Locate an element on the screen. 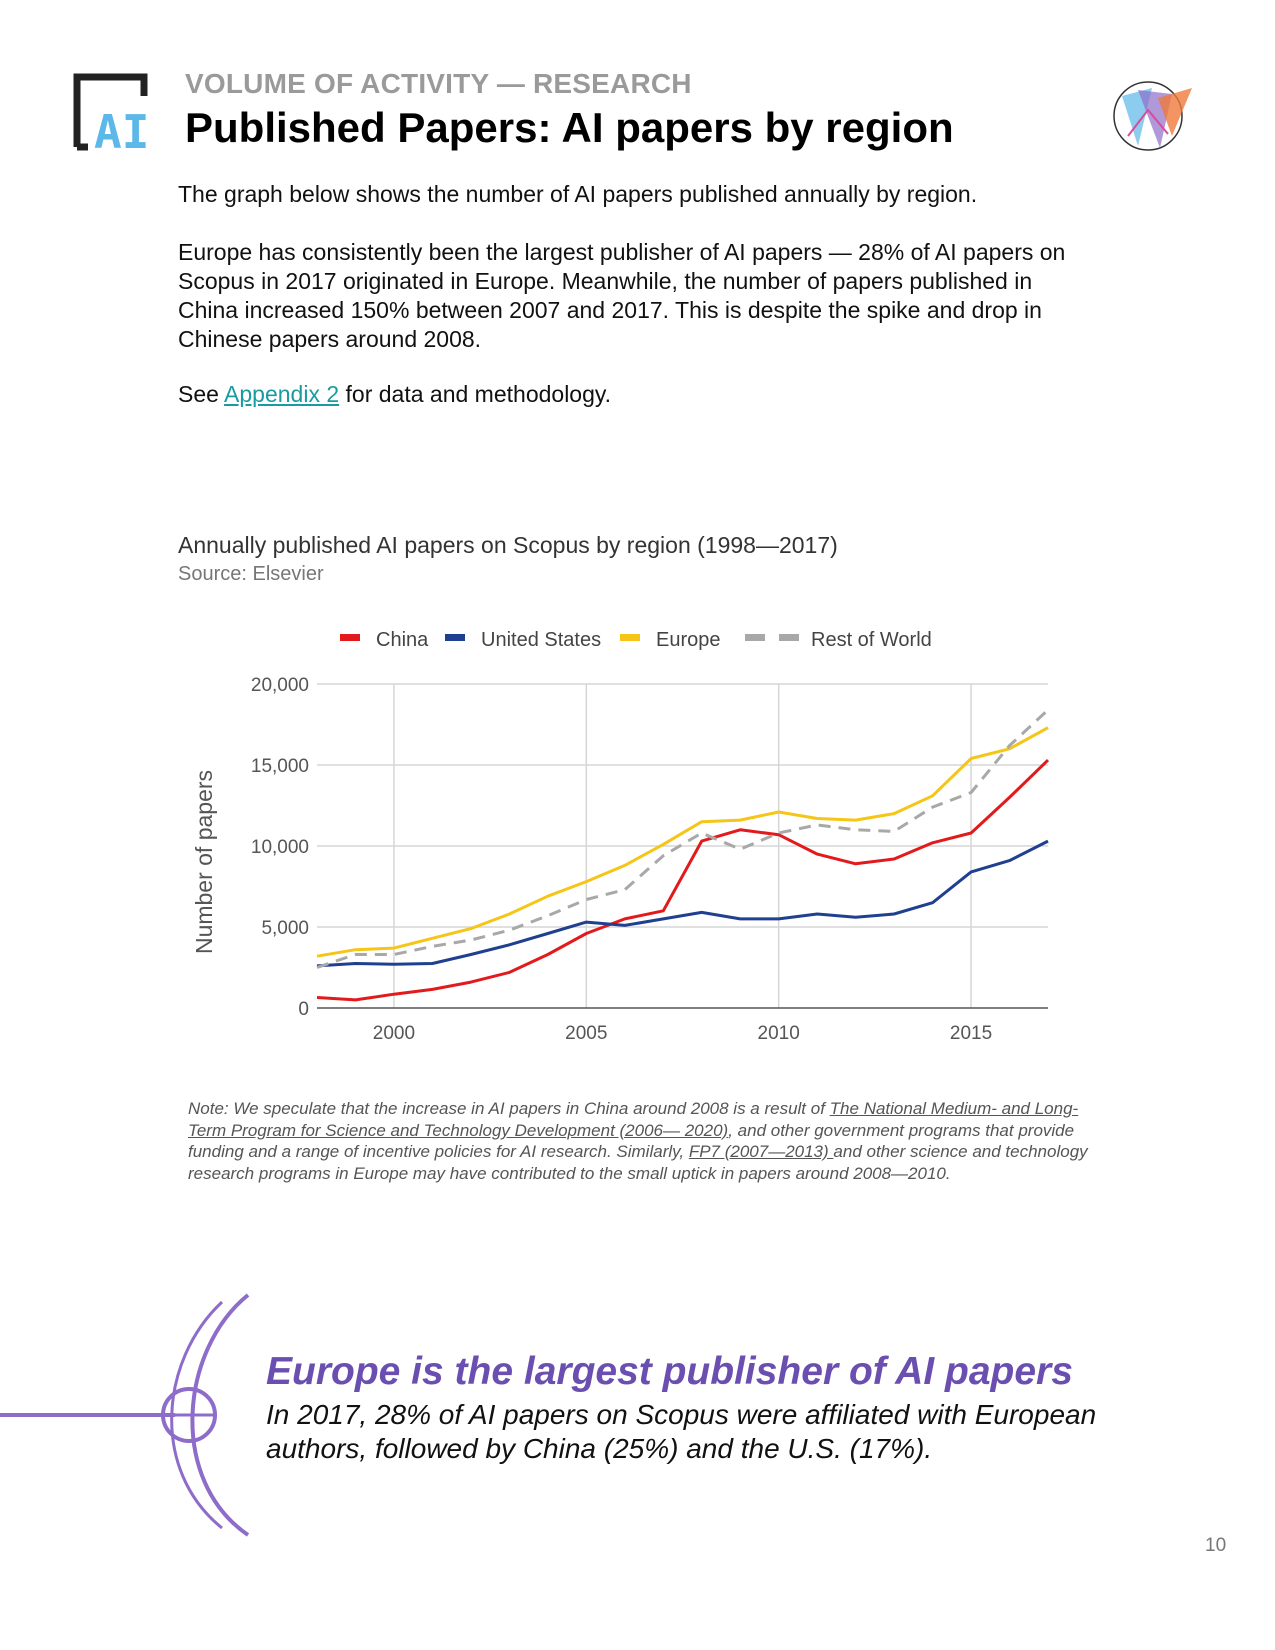 This screenshot has height=1650, width=1275. y-tick-label: 20,000 is located at coordinates (280, 685).